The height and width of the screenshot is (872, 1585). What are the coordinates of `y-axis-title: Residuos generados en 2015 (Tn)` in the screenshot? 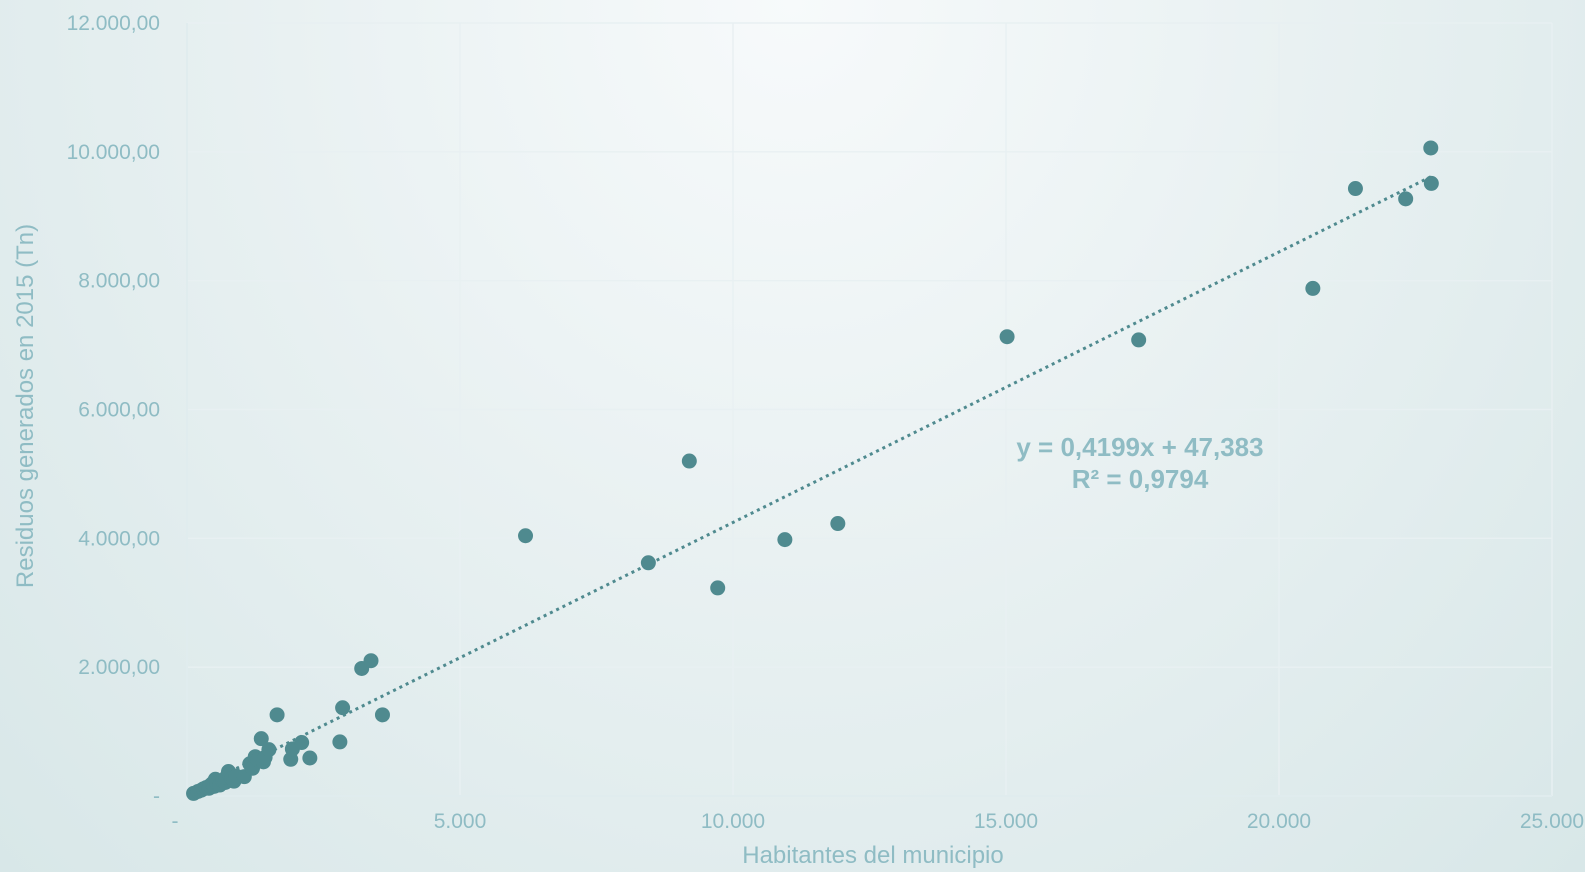 It's located at (25, 406).